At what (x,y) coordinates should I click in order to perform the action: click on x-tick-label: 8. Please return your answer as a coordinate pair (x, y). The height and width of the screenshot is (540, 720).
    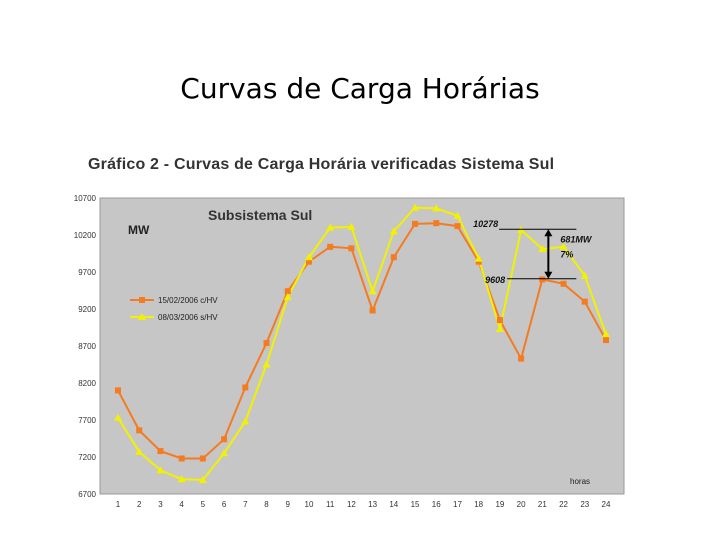
    Looking at the image, I should click on (266, 504).